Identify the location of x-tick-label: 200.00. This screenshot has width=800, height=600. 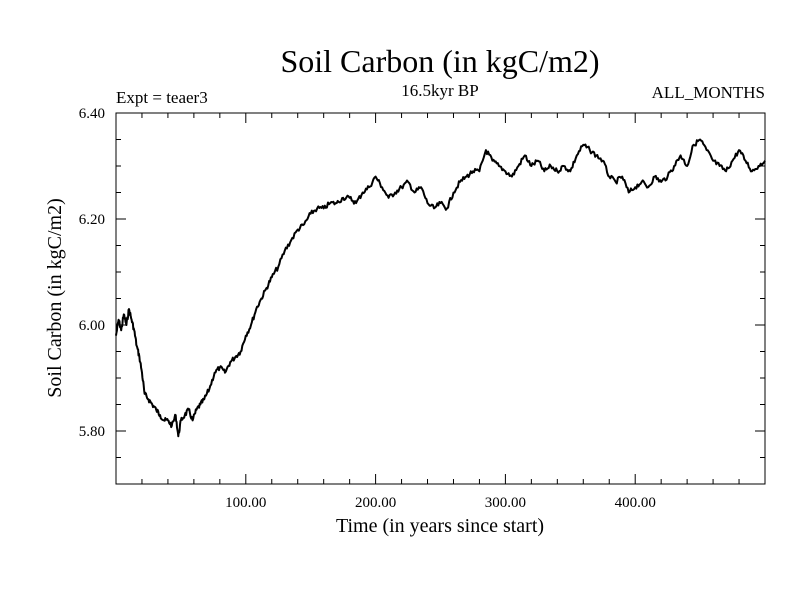
(375, 503).